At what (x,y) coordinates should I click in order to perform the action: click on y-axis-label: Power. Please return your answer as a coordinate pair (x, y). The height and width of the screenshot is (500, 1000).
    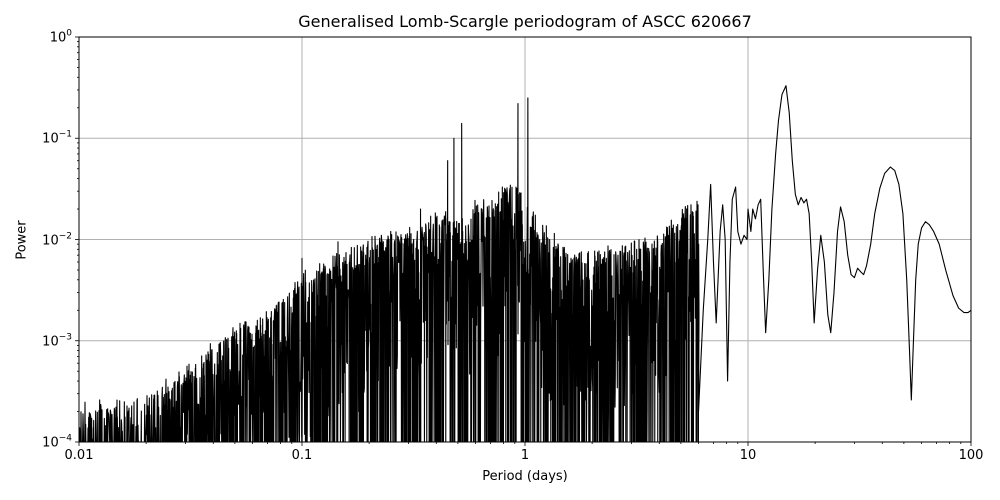
    Looking at the image, I should click on (22, 240).